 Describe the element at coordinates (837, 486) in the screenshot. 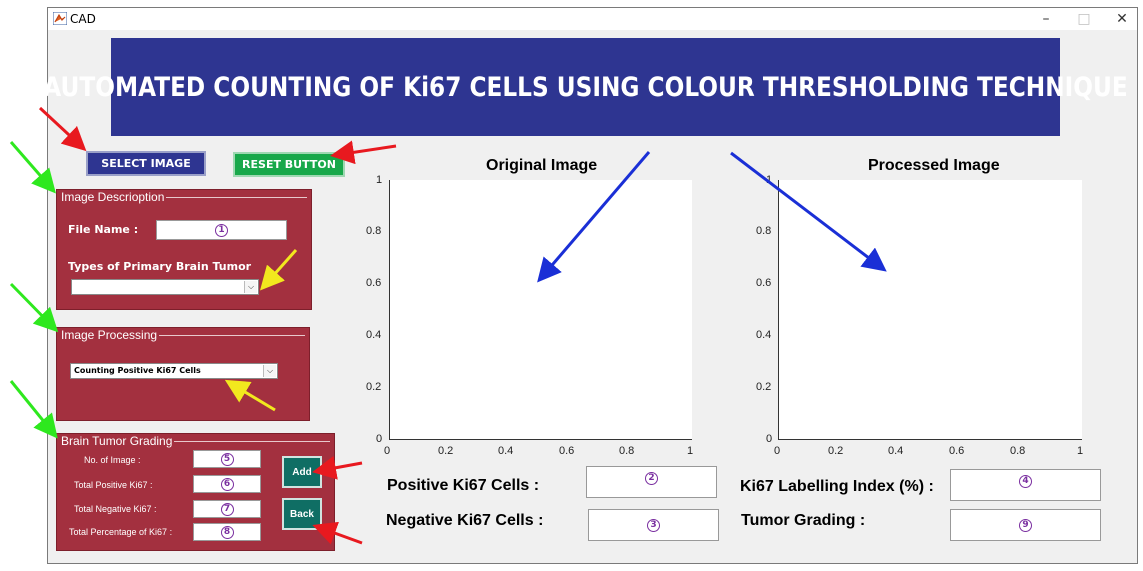

I see `labelling-index-label: Ki67 Labelling Index (%) :` at that location.